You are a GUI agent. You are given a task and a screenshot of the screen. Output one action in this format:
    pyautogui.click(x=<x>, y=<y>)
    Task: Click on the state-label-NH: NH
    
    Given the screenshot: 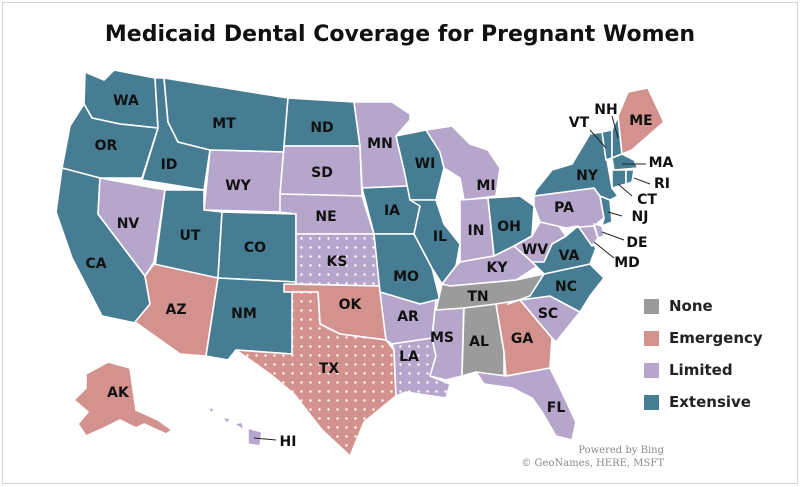 What is the action you would take?
    pyautogui.click(x=605, y=110)
    